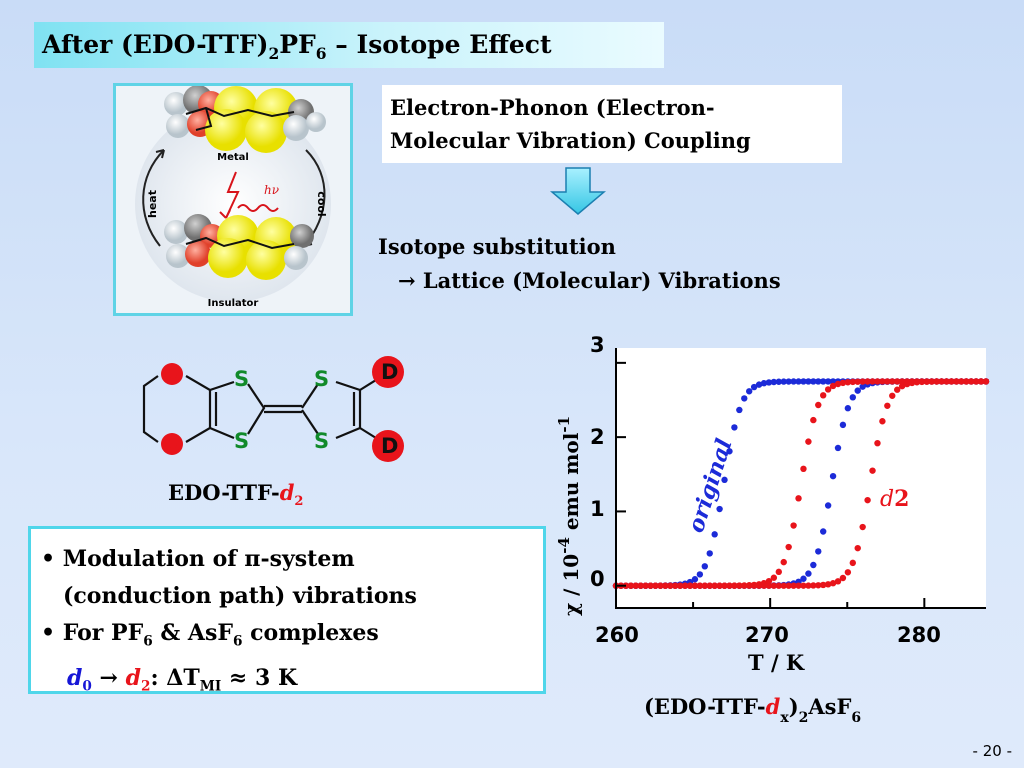  What do you see at coordinates (155, 44) in the screenshot?
I see `title-text: After (EDO-TTF)` at bounding box center [155, 44].